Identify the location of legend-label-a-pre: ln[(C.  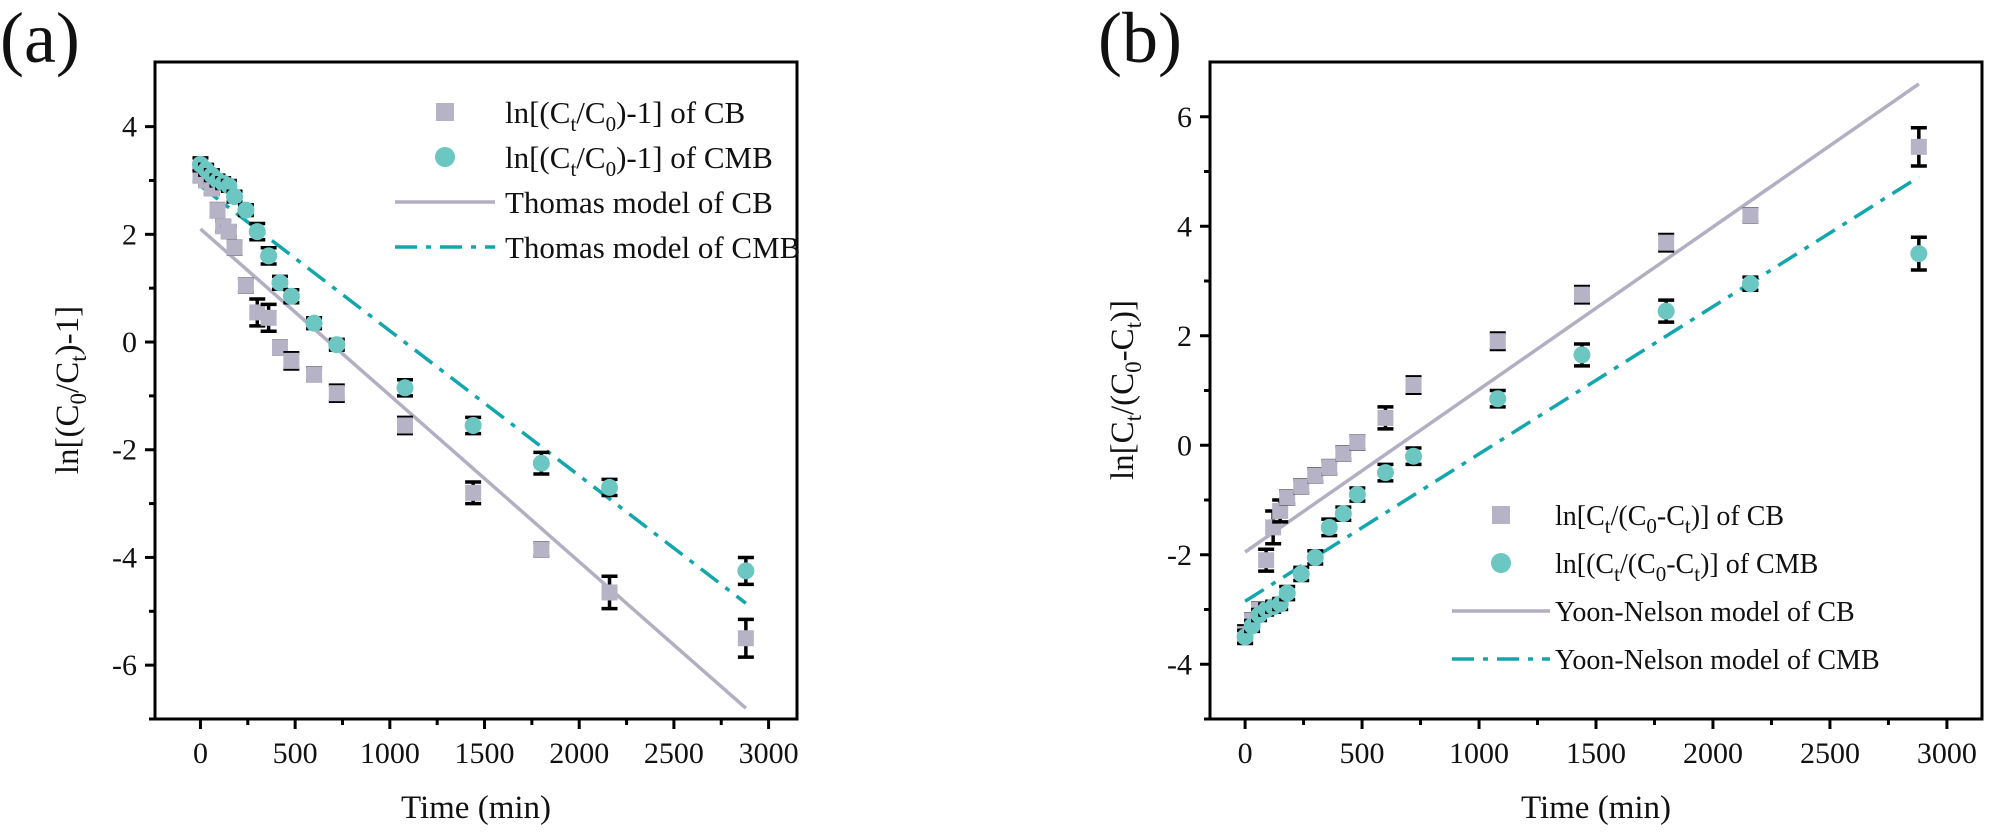
(537, 157).